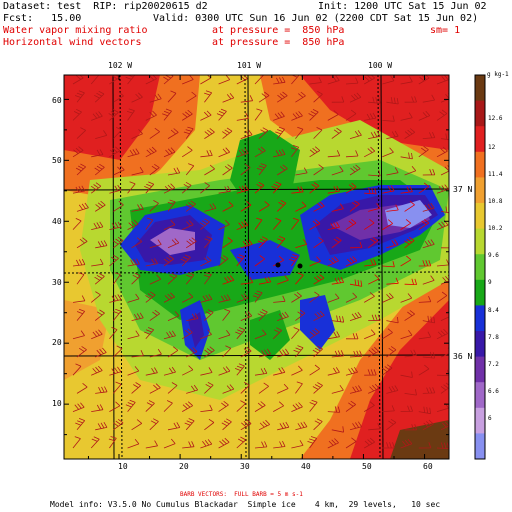 The image size is (512, 512). What do you see at coordinates (495, 118) in the screenshot?
I see `colorbar-tick: 12.6` at bounding box center [495, 118].